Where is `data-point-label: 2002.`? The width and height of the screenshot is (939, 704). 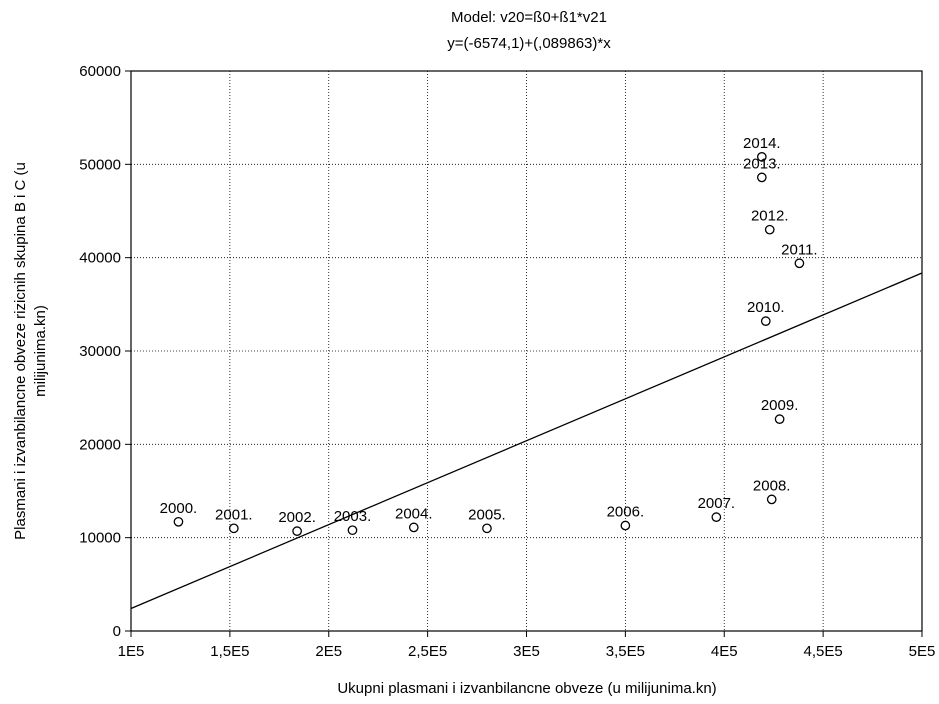 data-point-label: 2002. is located at coordinates (297, 517).